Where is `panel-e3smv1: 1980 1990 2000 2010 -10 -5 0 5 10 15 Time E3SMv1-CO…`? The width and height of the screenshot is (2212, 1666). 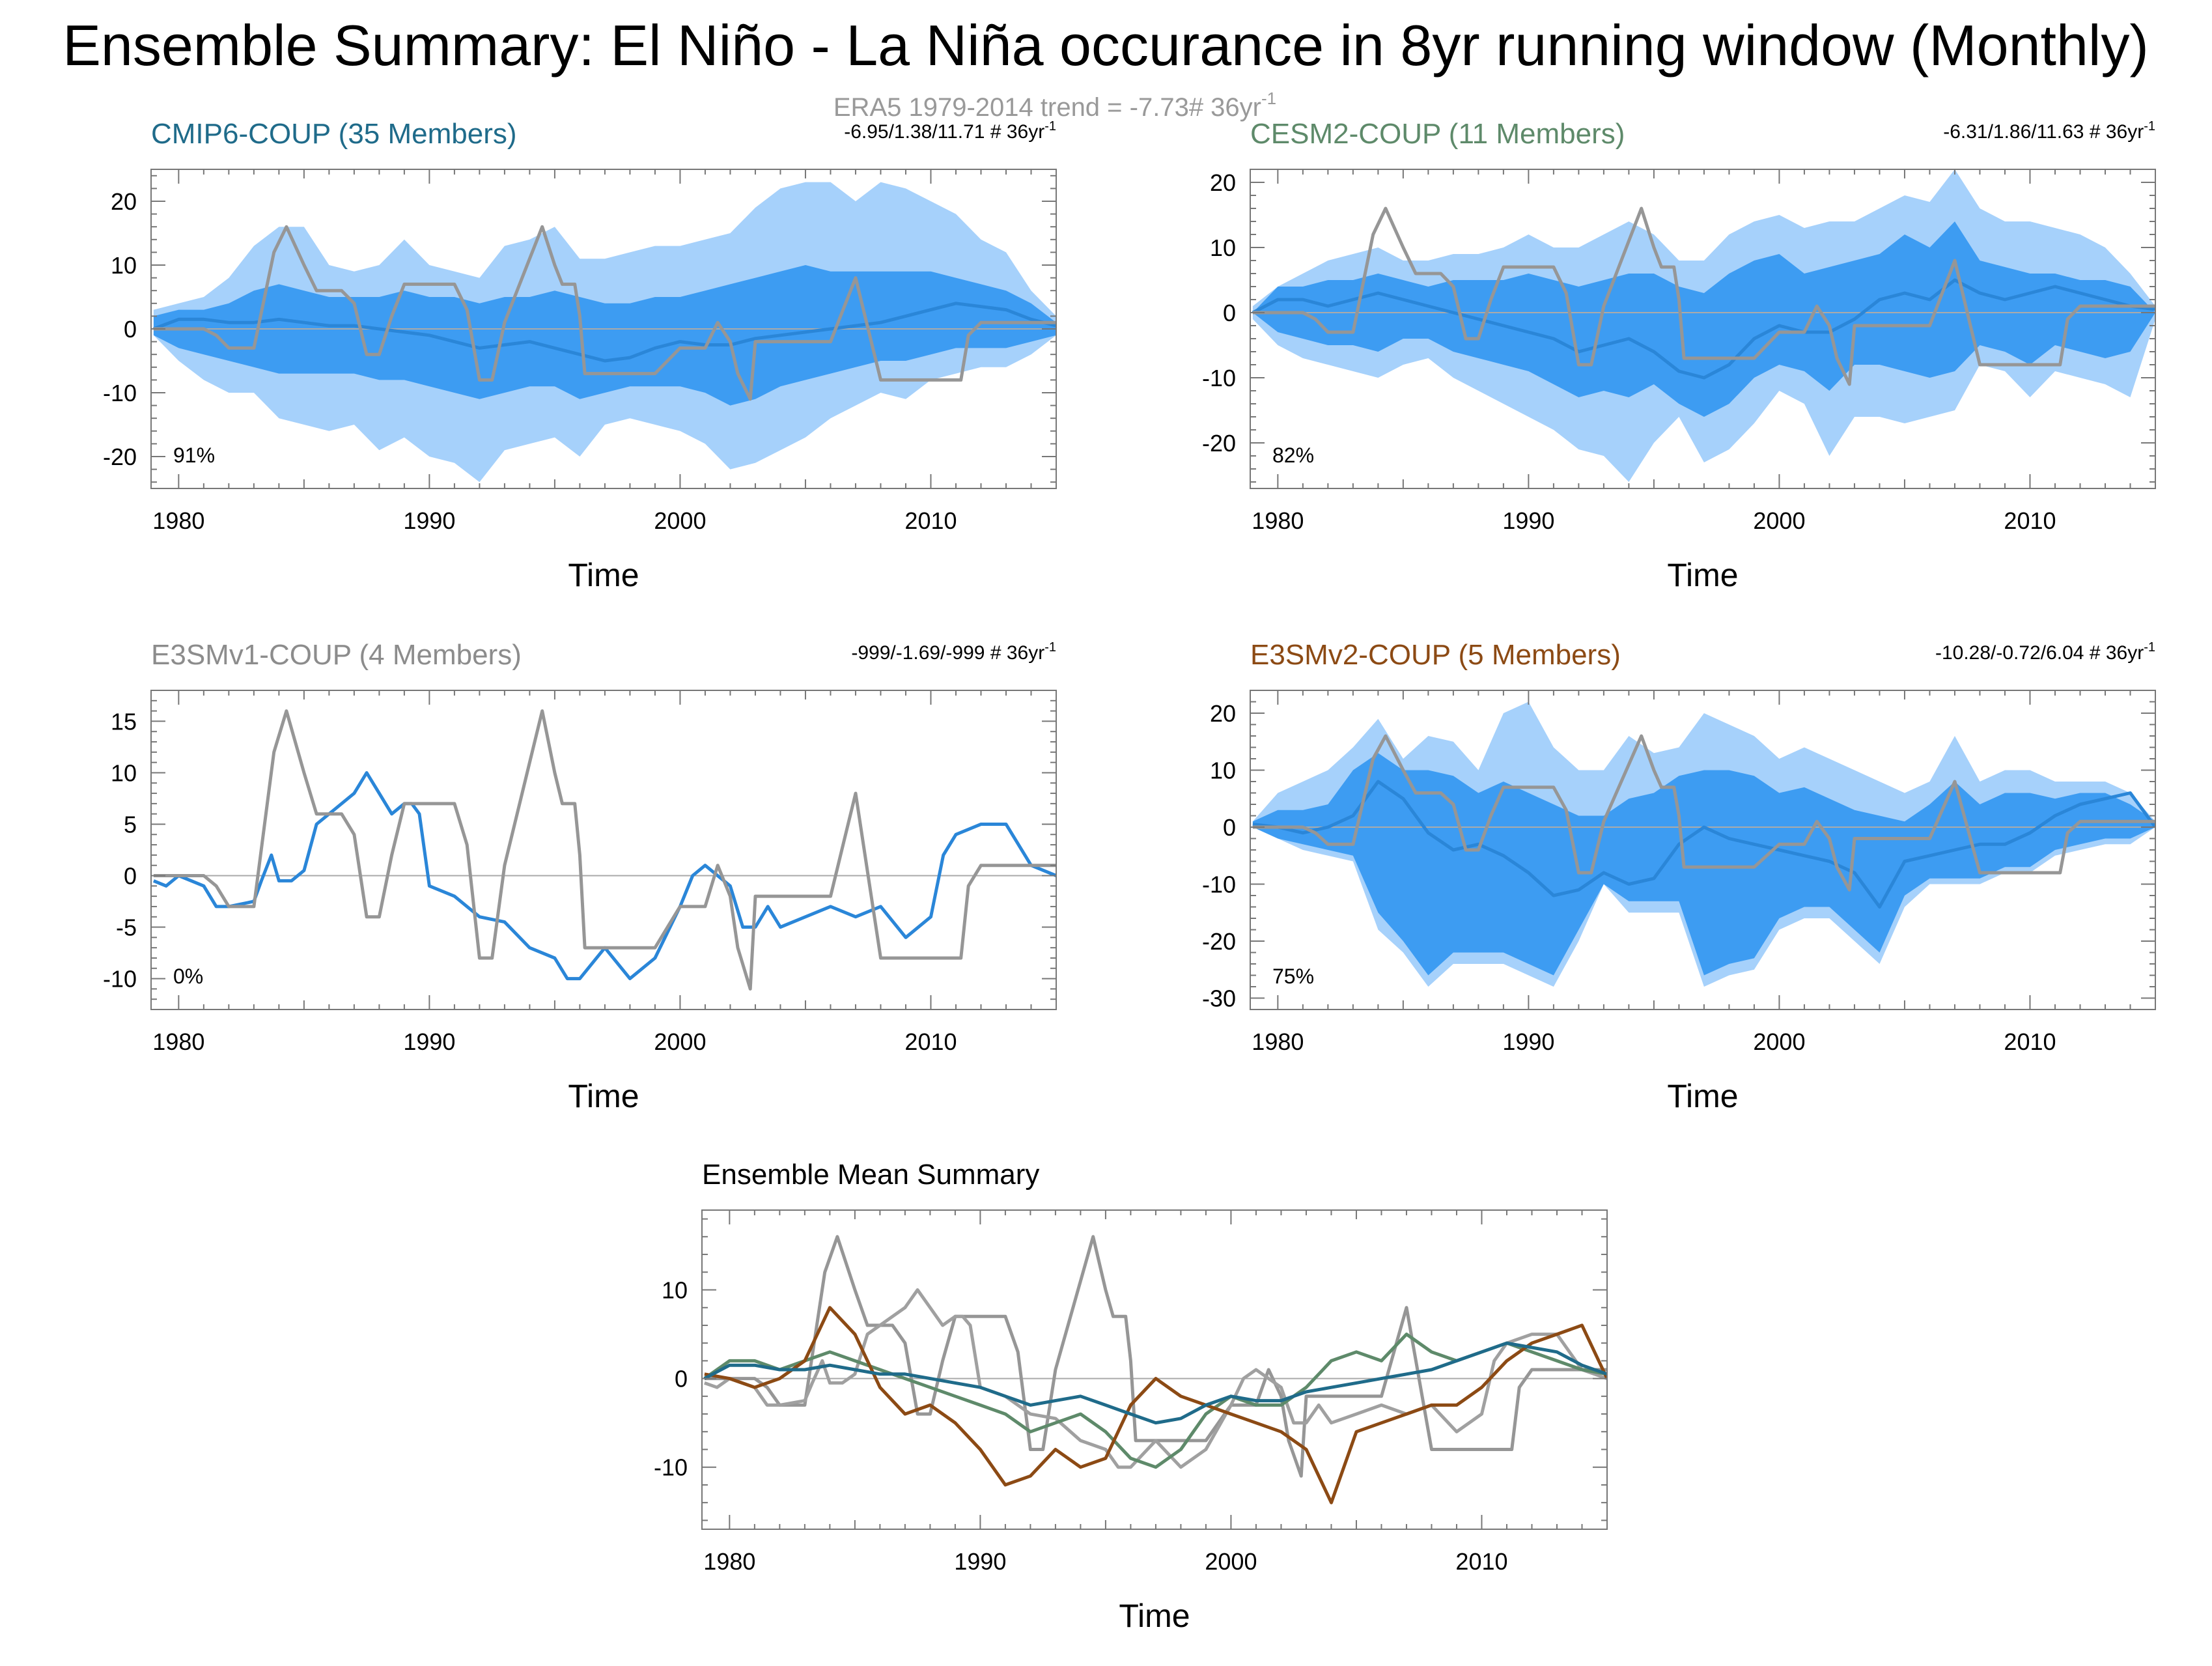 panel-e3smv1: 1980 1990 2000 2010 -10 -5 0 5 10 15 Time E3SMv1-CO… is located at coordinates (580, 876).